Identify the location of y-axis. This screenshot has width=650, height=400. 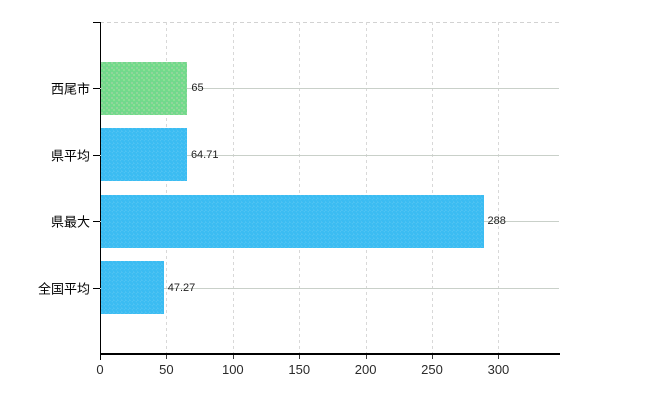
(100, 188).